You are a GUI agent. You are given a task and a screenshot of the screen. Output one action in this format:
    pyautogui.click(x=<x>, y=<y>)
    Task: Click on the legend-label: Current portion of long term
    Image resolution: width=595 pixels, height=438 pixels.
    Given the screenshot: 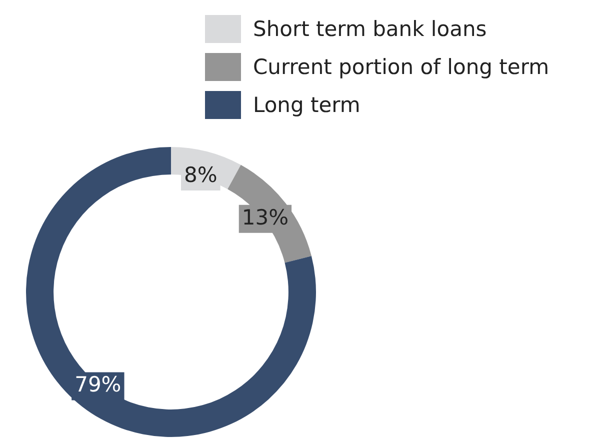 What is the action you would take?
    pyautogui.click(x=401, y=67)
    